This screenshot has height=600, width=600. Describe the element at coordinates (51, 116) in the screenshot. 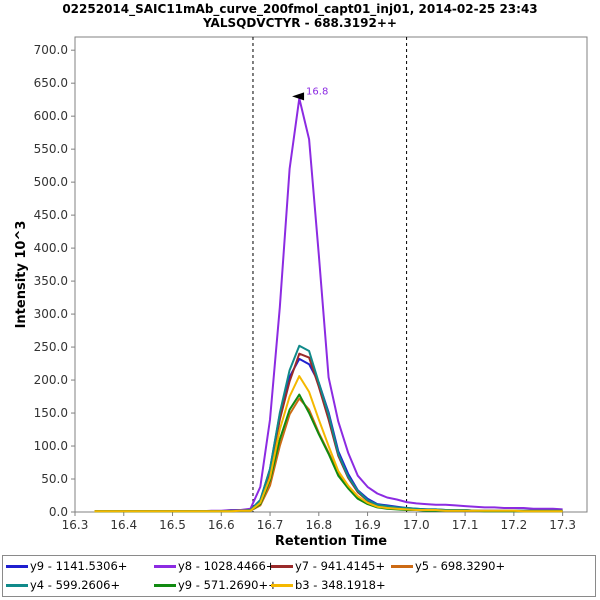

I see `y-tick-label: 600.0` at that location.